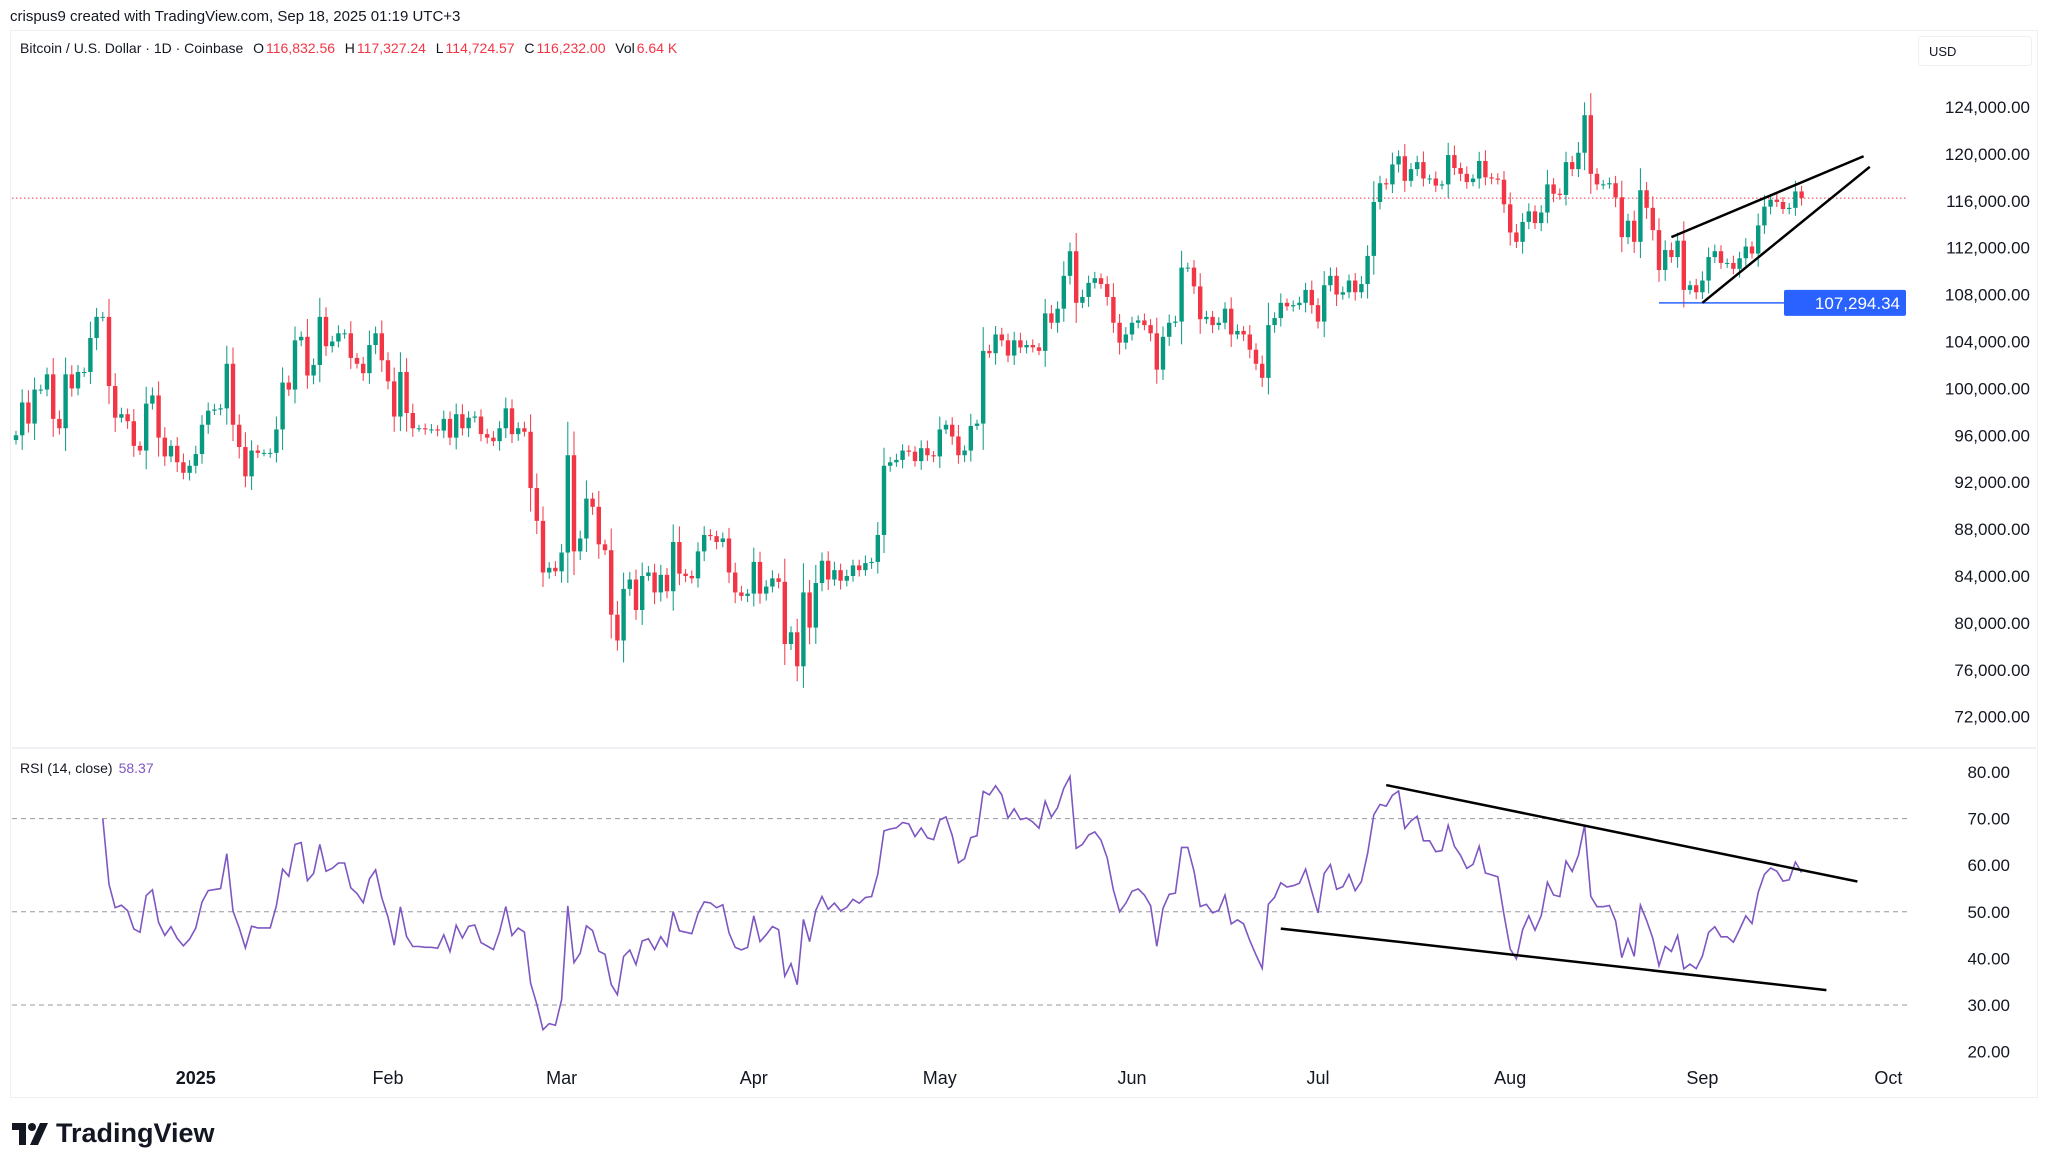 This screenshot has width=2048, height=1168. Describe the element at coordinates (571, 48) in the screenshot. I see `close-value: 116,232.00` at that location.